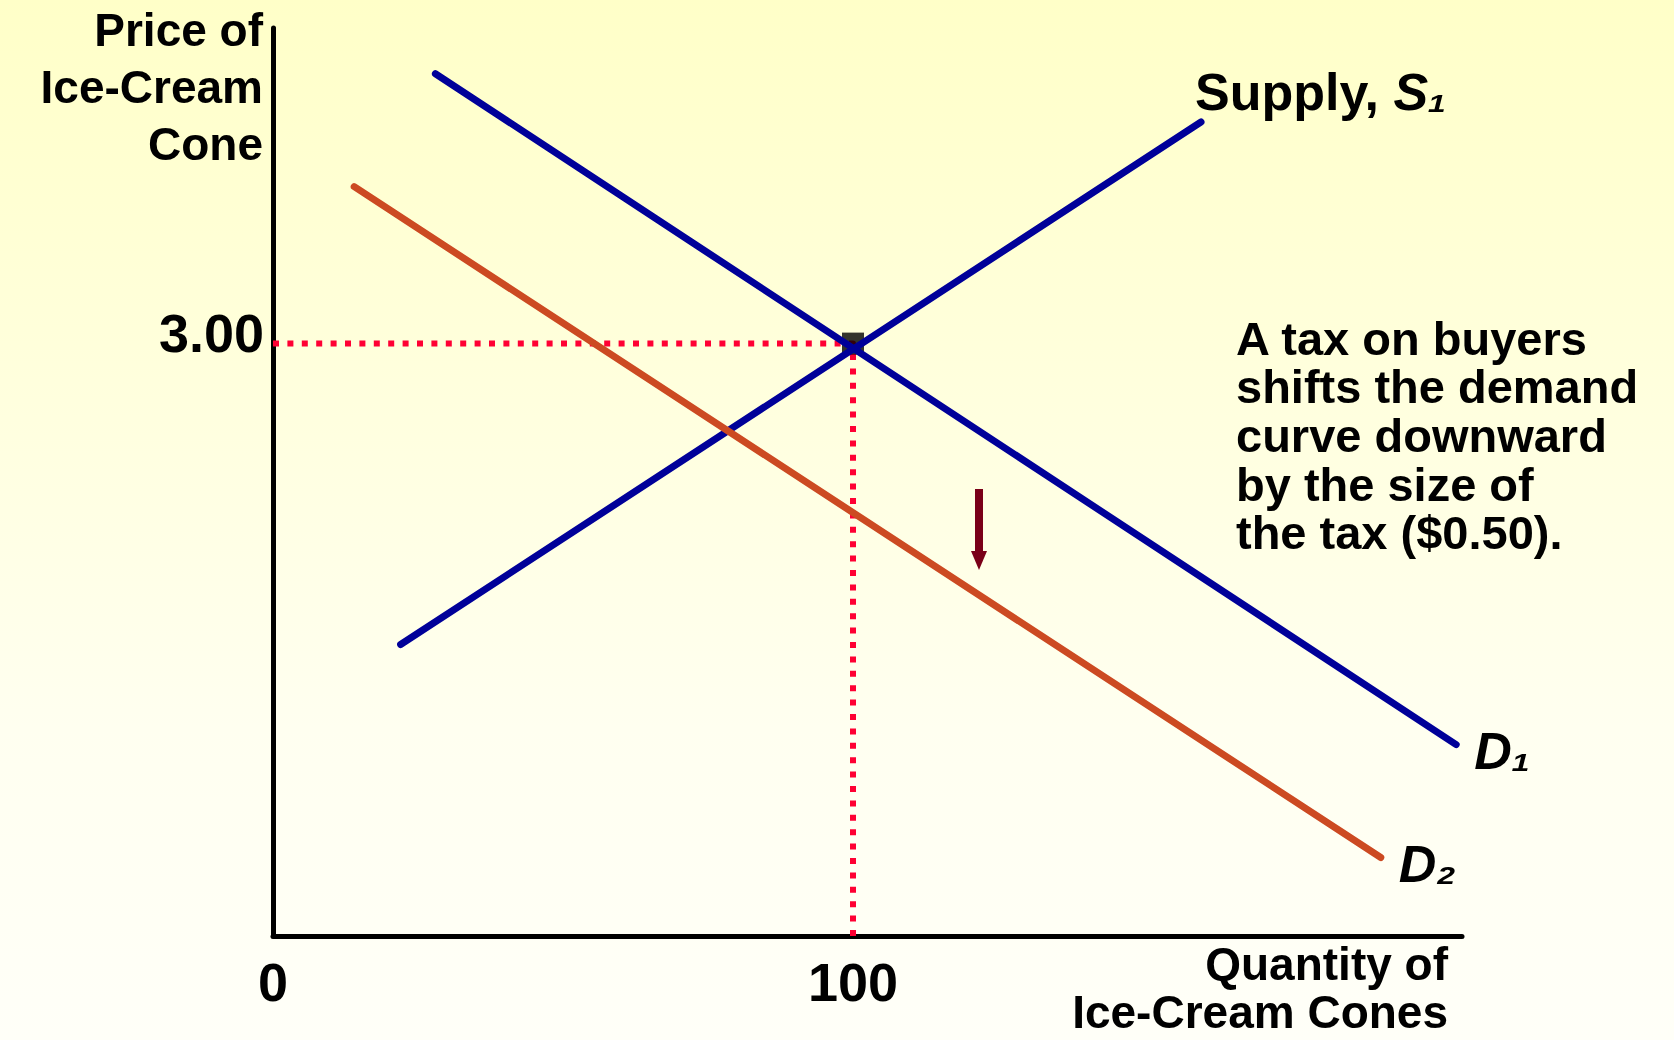 The width and height of the screenshot is (1674, 1040). Describe the element at coordinates (152, 86) in the screenshot. I see `y-axis-title: Price of Ice-Cream Cone` at that location.